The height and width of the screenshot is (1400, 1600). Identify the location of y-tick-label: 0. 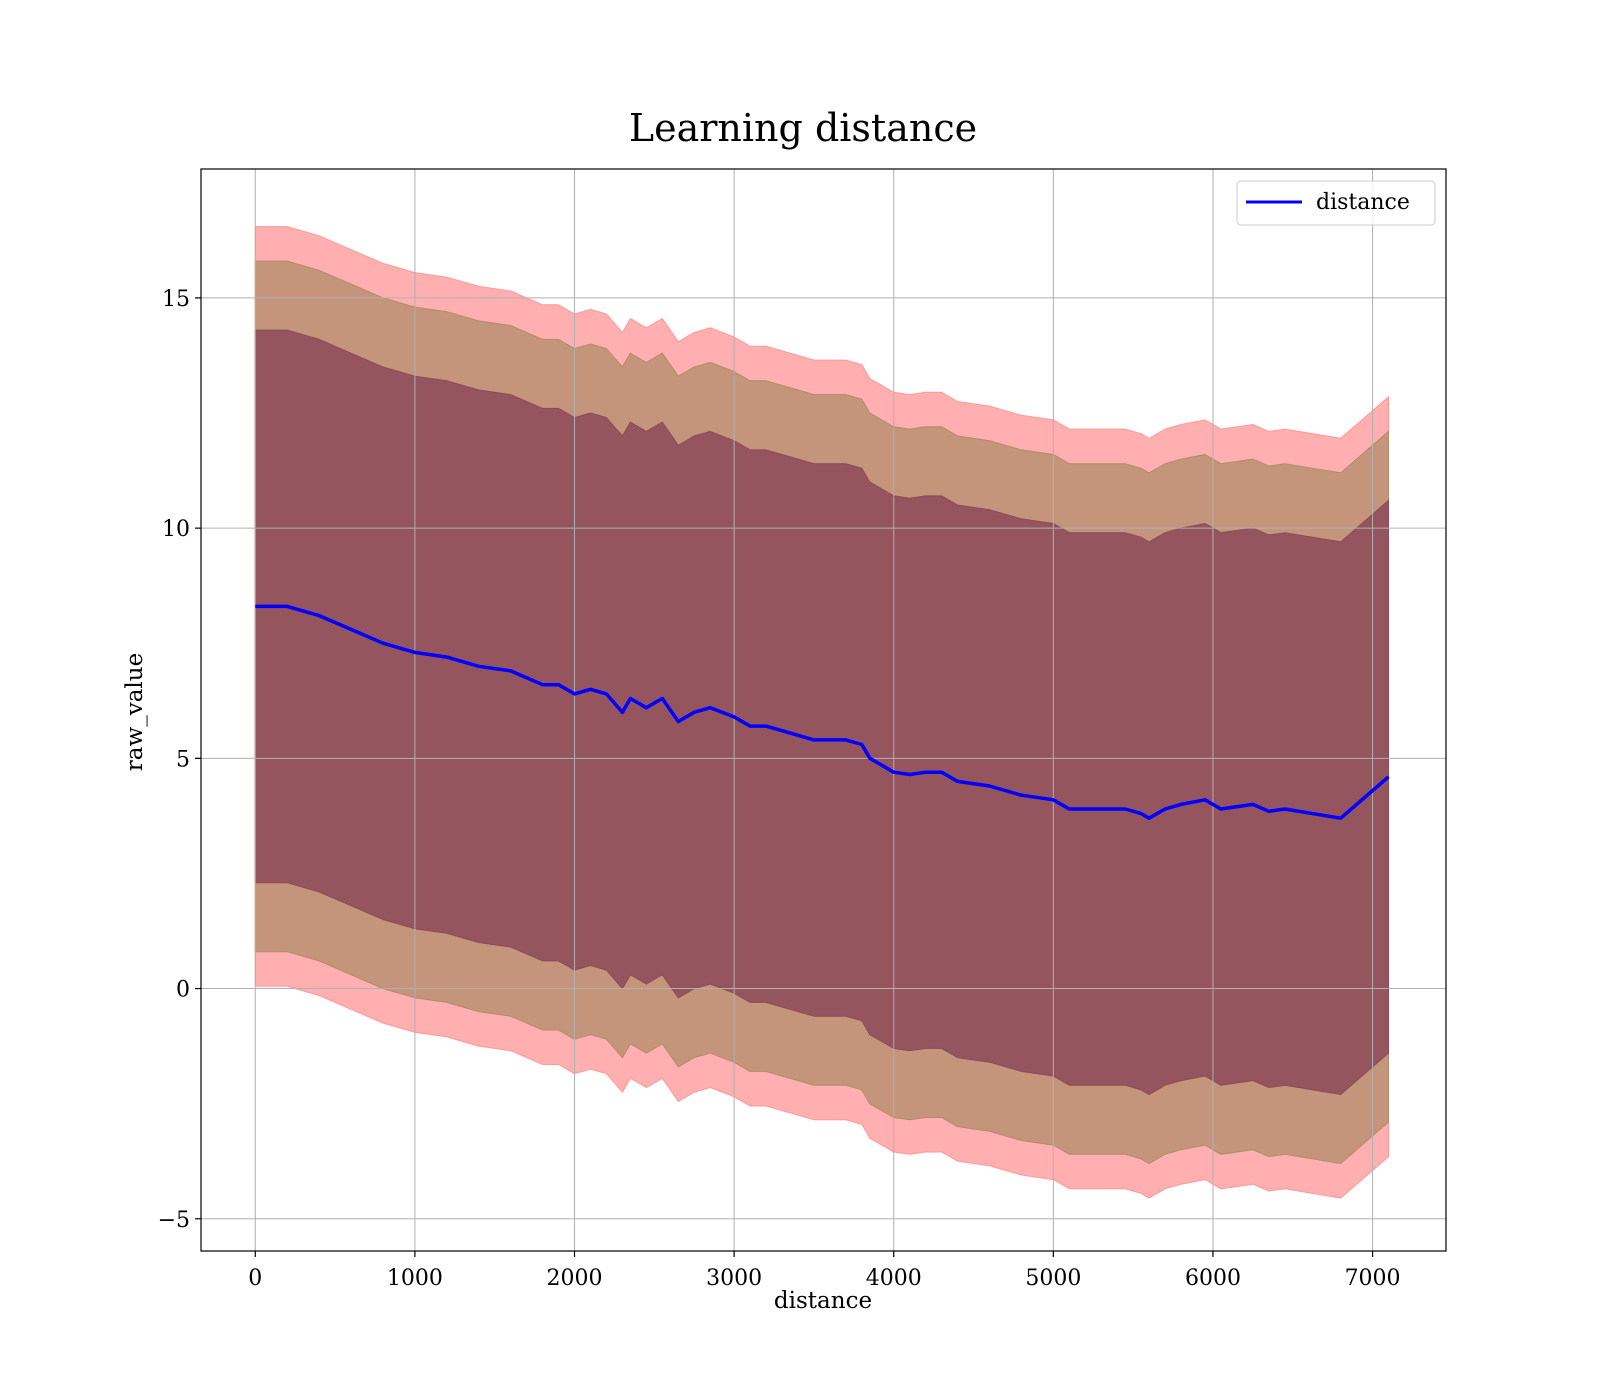
(183, 990).